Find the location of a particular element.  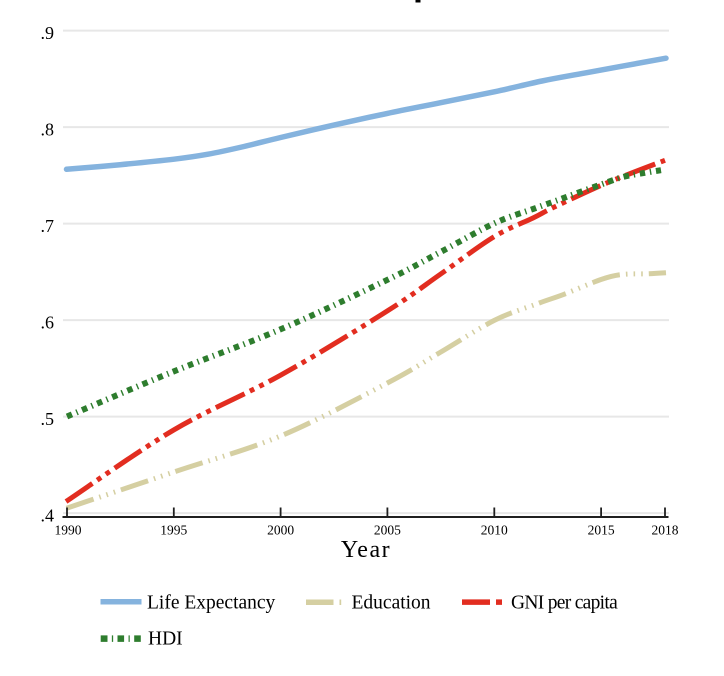

svg-text: Year is located at coordinates (366, 550).